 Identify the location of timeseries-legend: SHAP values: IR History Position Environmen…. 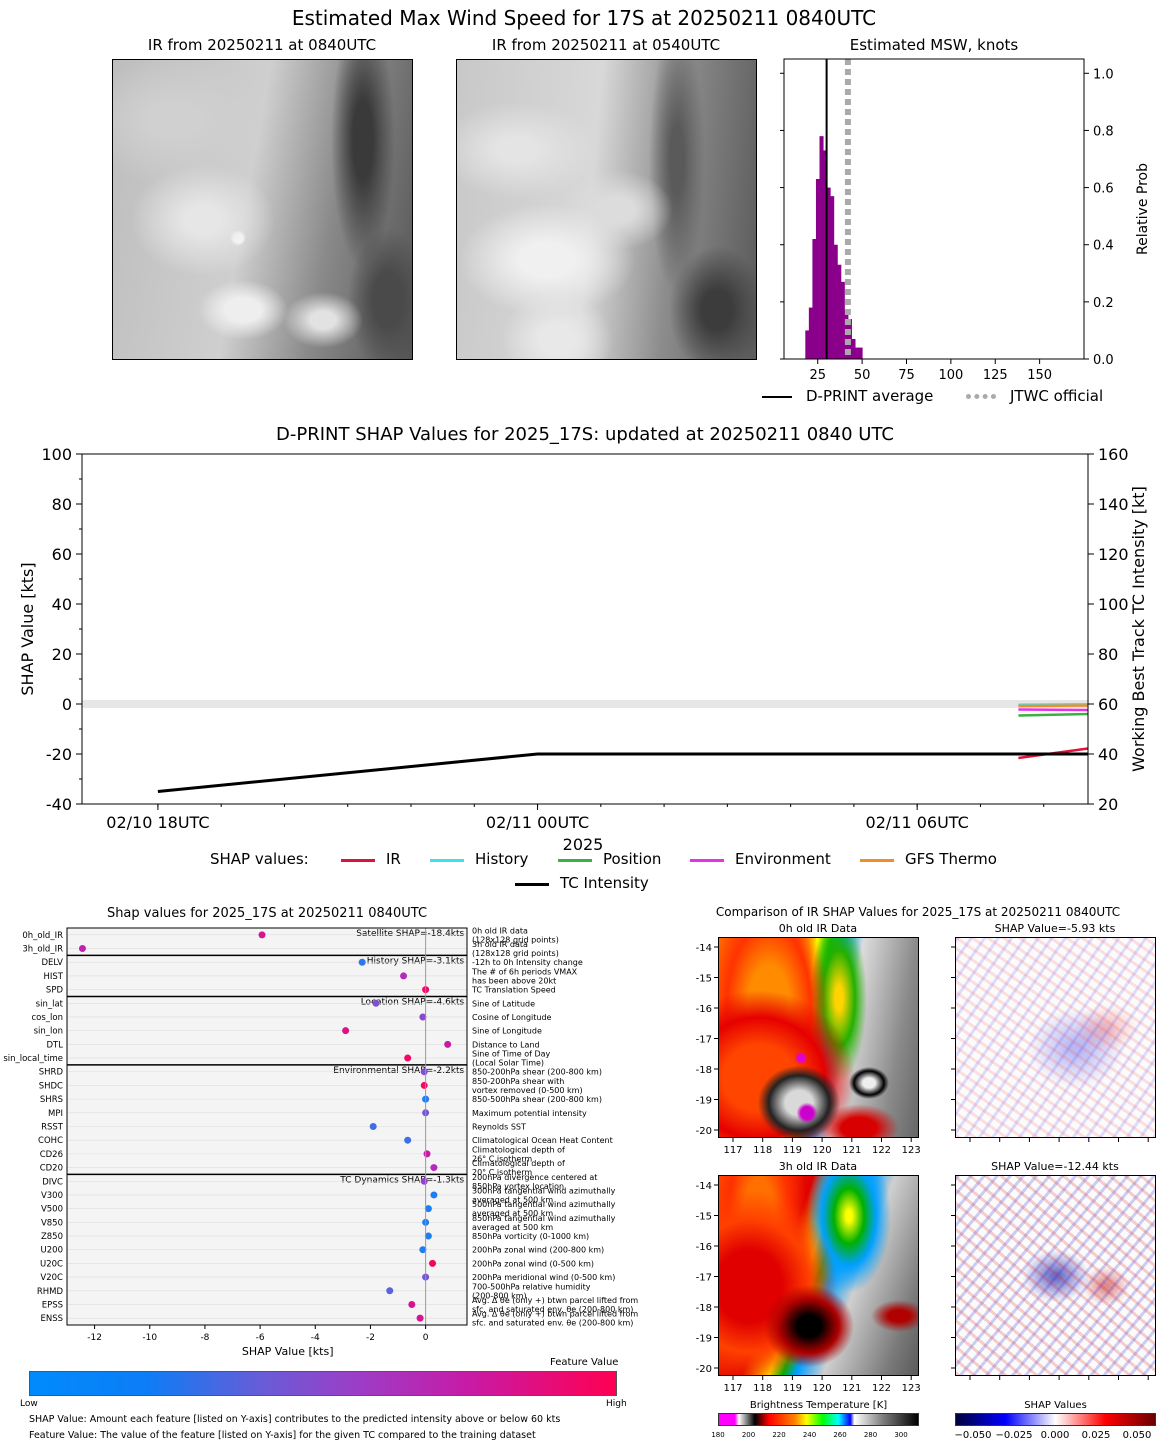
(584, 872).